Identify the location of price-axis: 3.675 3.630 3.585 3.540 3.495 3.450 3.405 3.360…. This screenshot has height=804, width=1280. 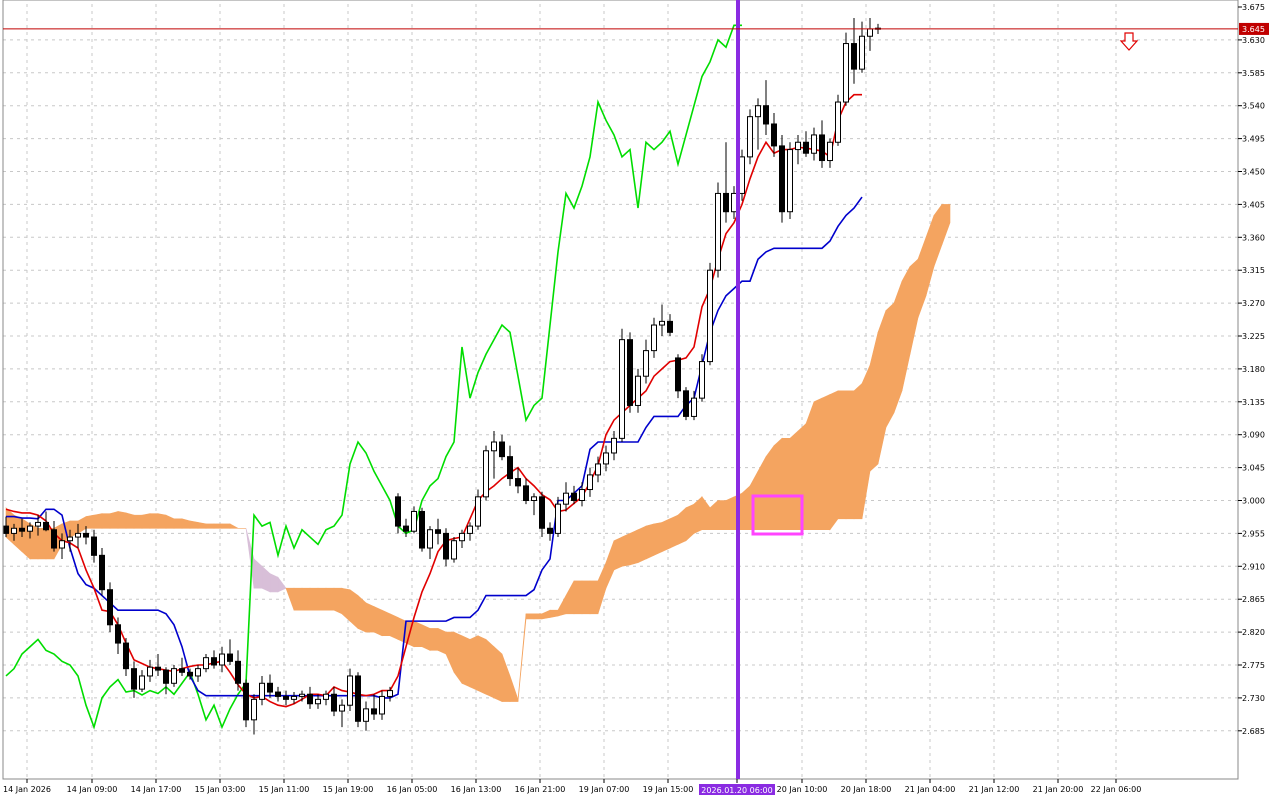
(1251, 369).